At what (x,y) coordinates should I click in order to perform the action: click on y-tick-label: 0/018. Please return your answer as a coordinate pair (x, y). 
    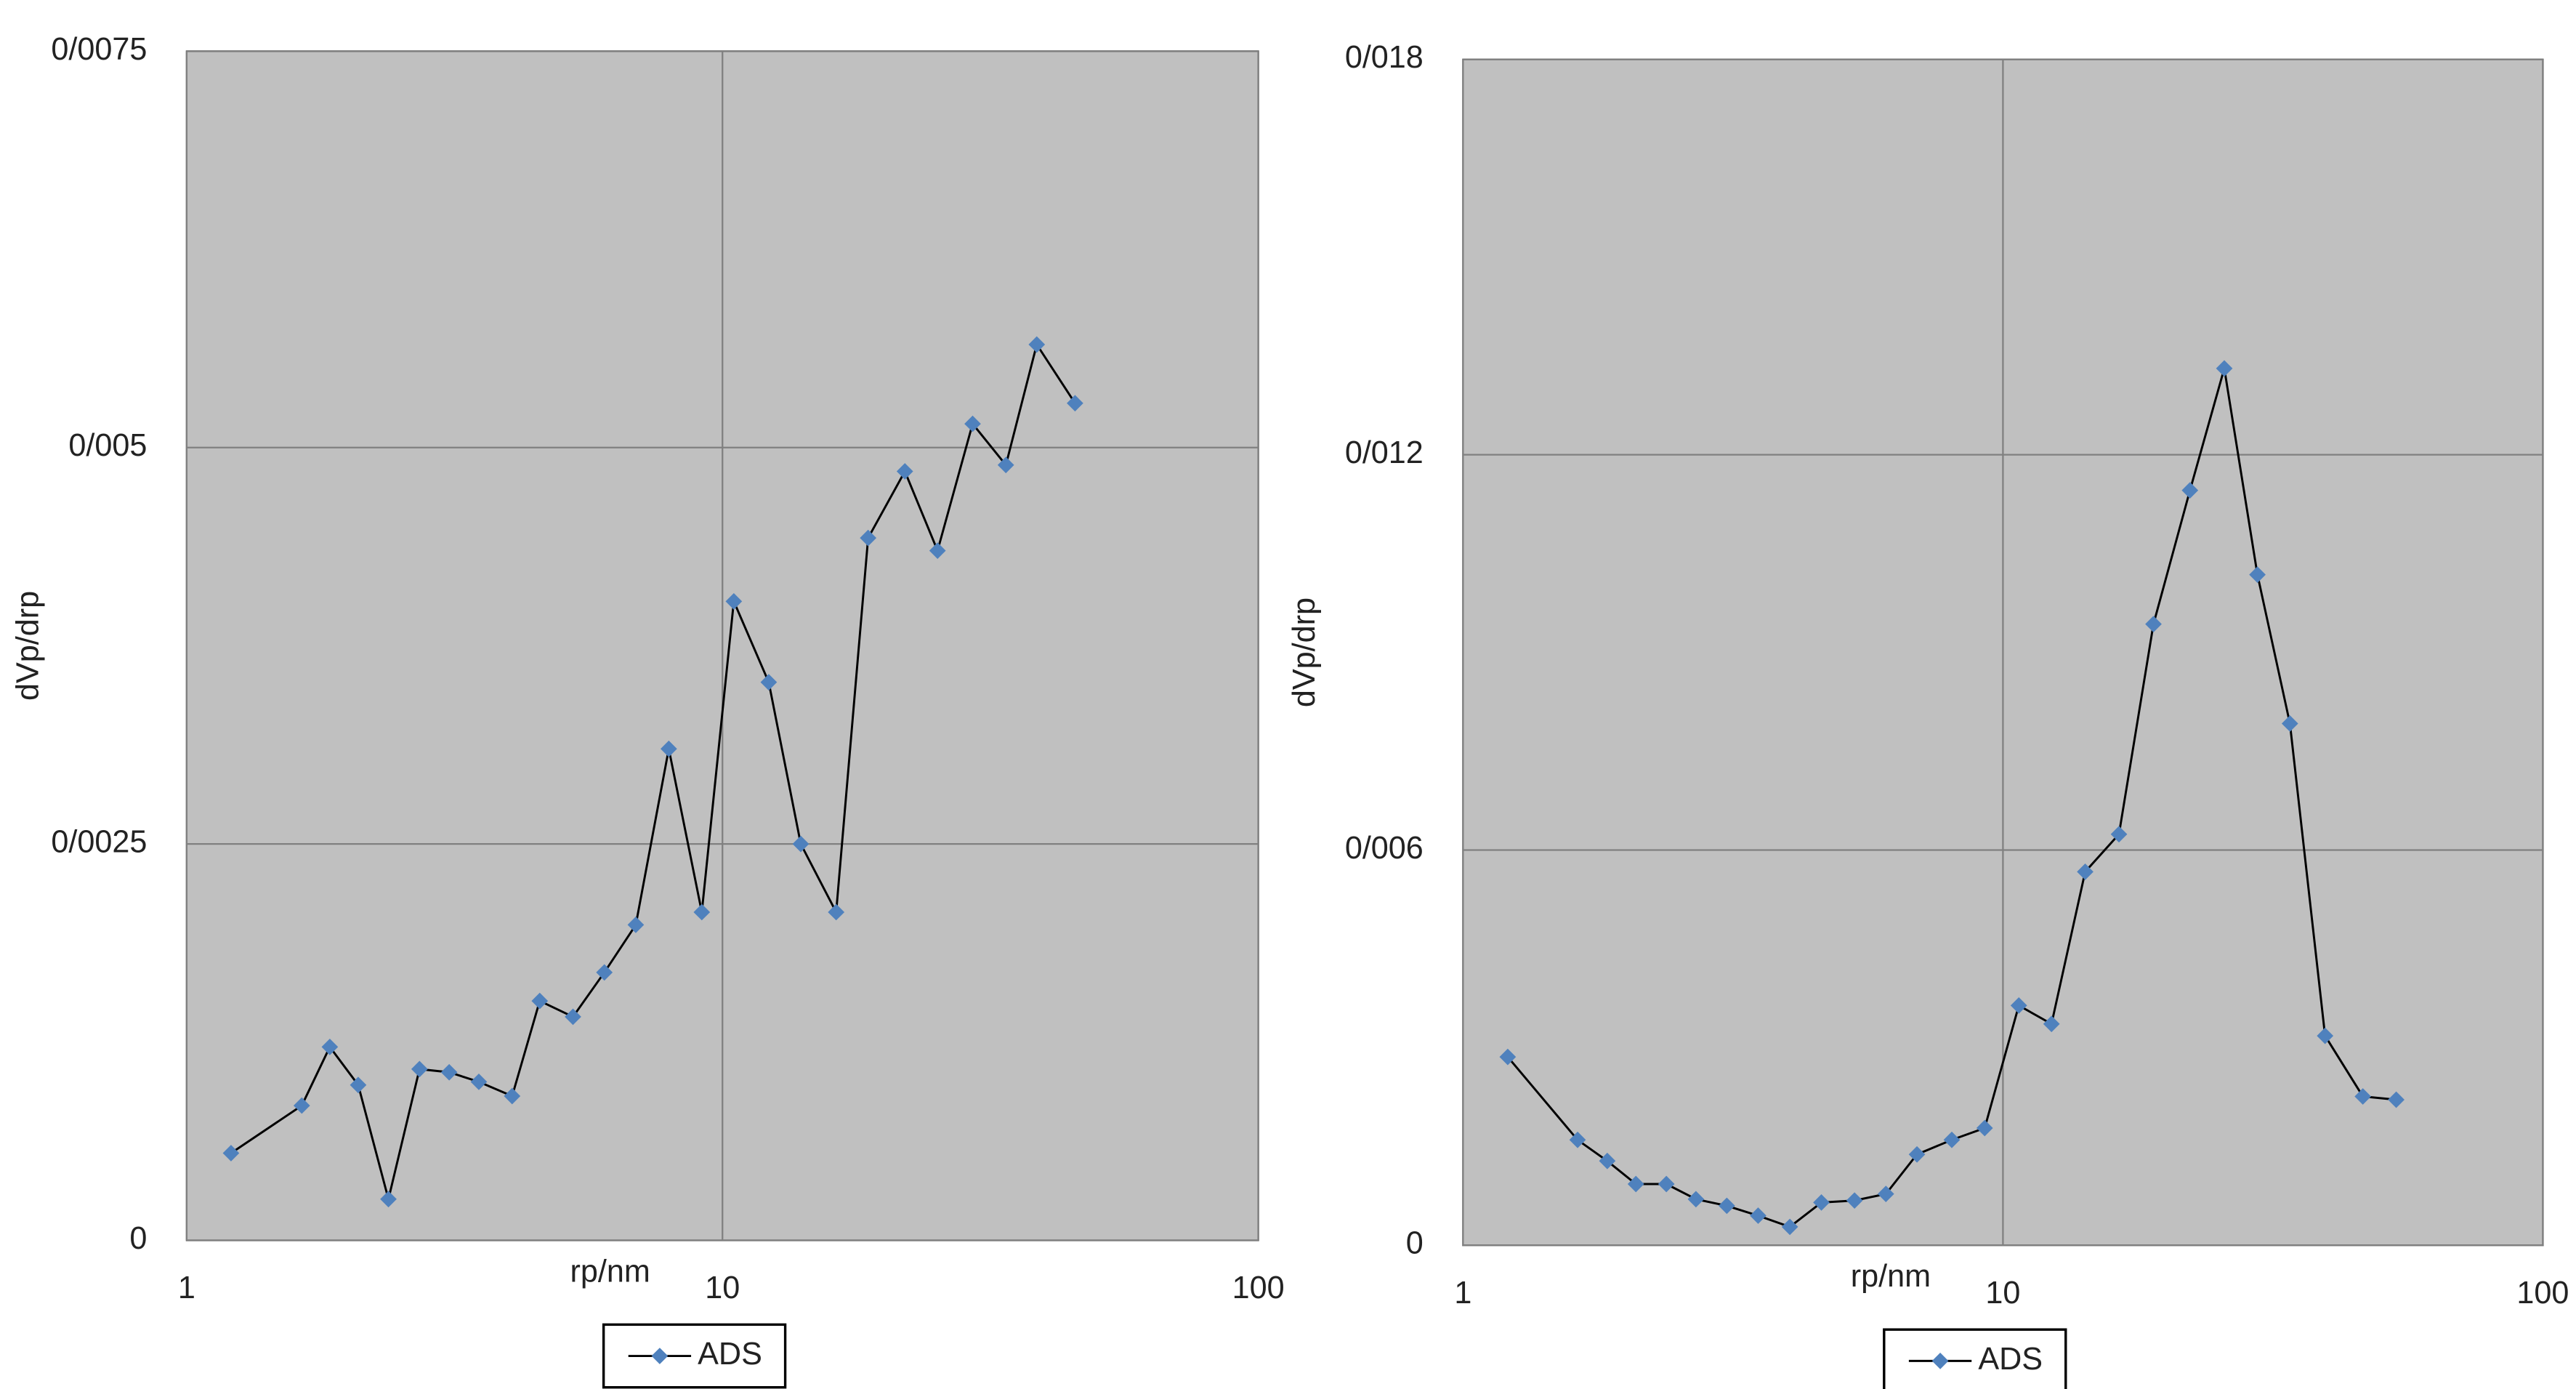
    Looking at the image, I should click on (1385, 57).